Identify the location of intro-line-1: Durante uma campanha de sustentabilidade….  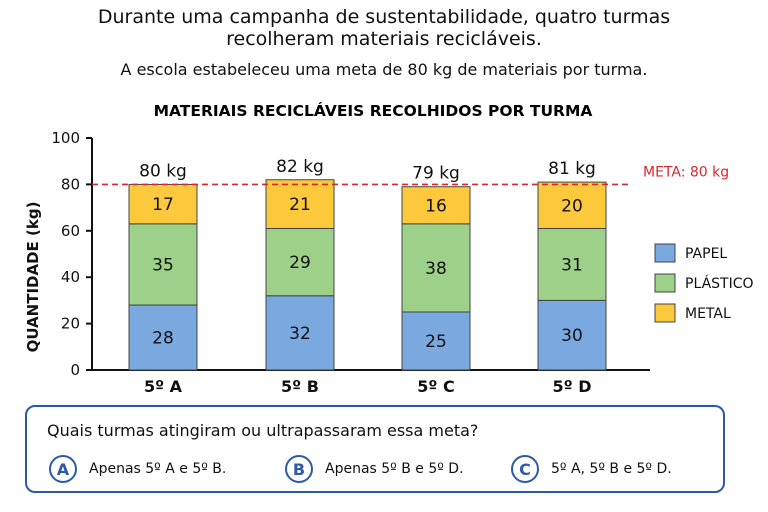
(384, 17).